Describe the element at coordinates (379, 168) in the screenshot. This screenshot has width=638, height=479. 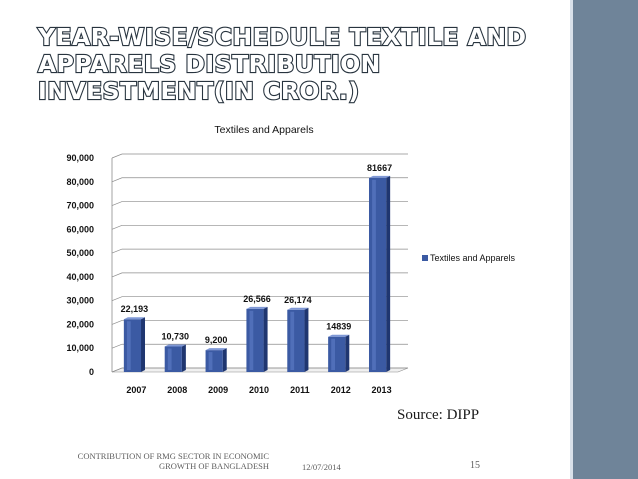
I see `data-label-2013: 81667` at that location.